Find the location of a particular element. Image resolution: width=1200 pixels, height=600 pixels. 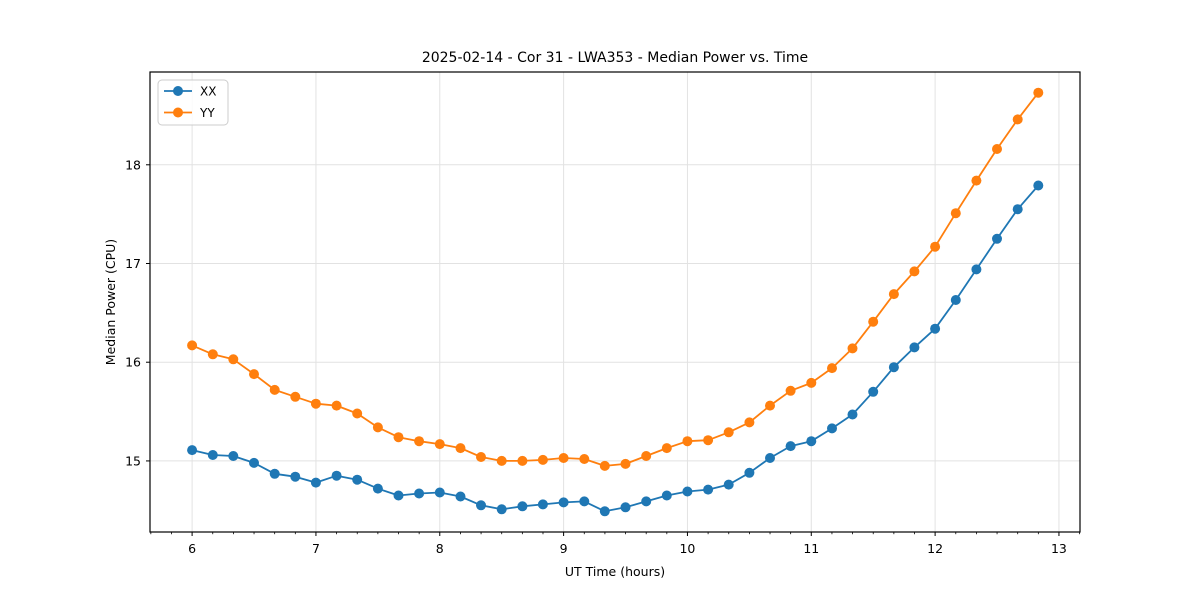

x-tick-label: 6 is located at coordinates (192, 548).